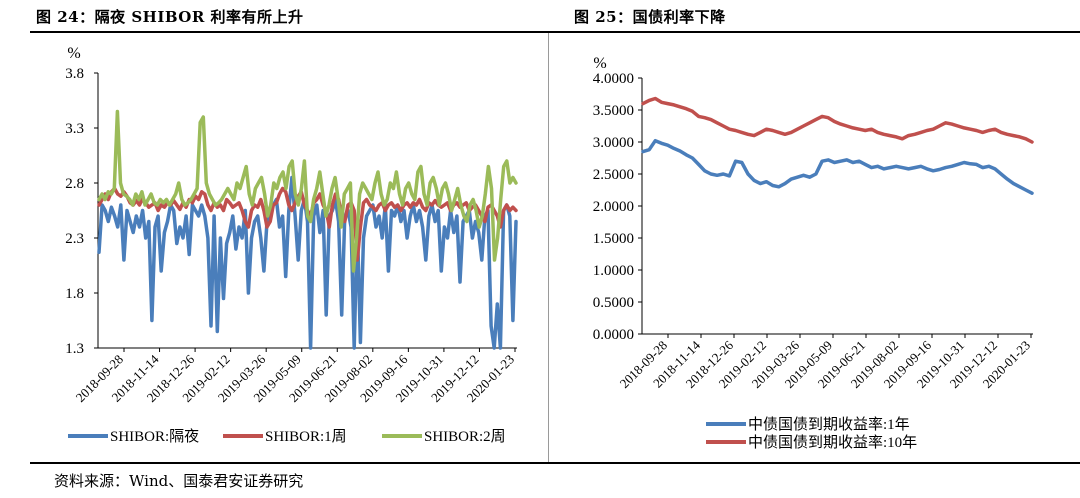 Image resolution: width=1080 pixels, height=498 pixels. I want to click on chart2-y-tick-label: 1.0000, so click(613, 271).